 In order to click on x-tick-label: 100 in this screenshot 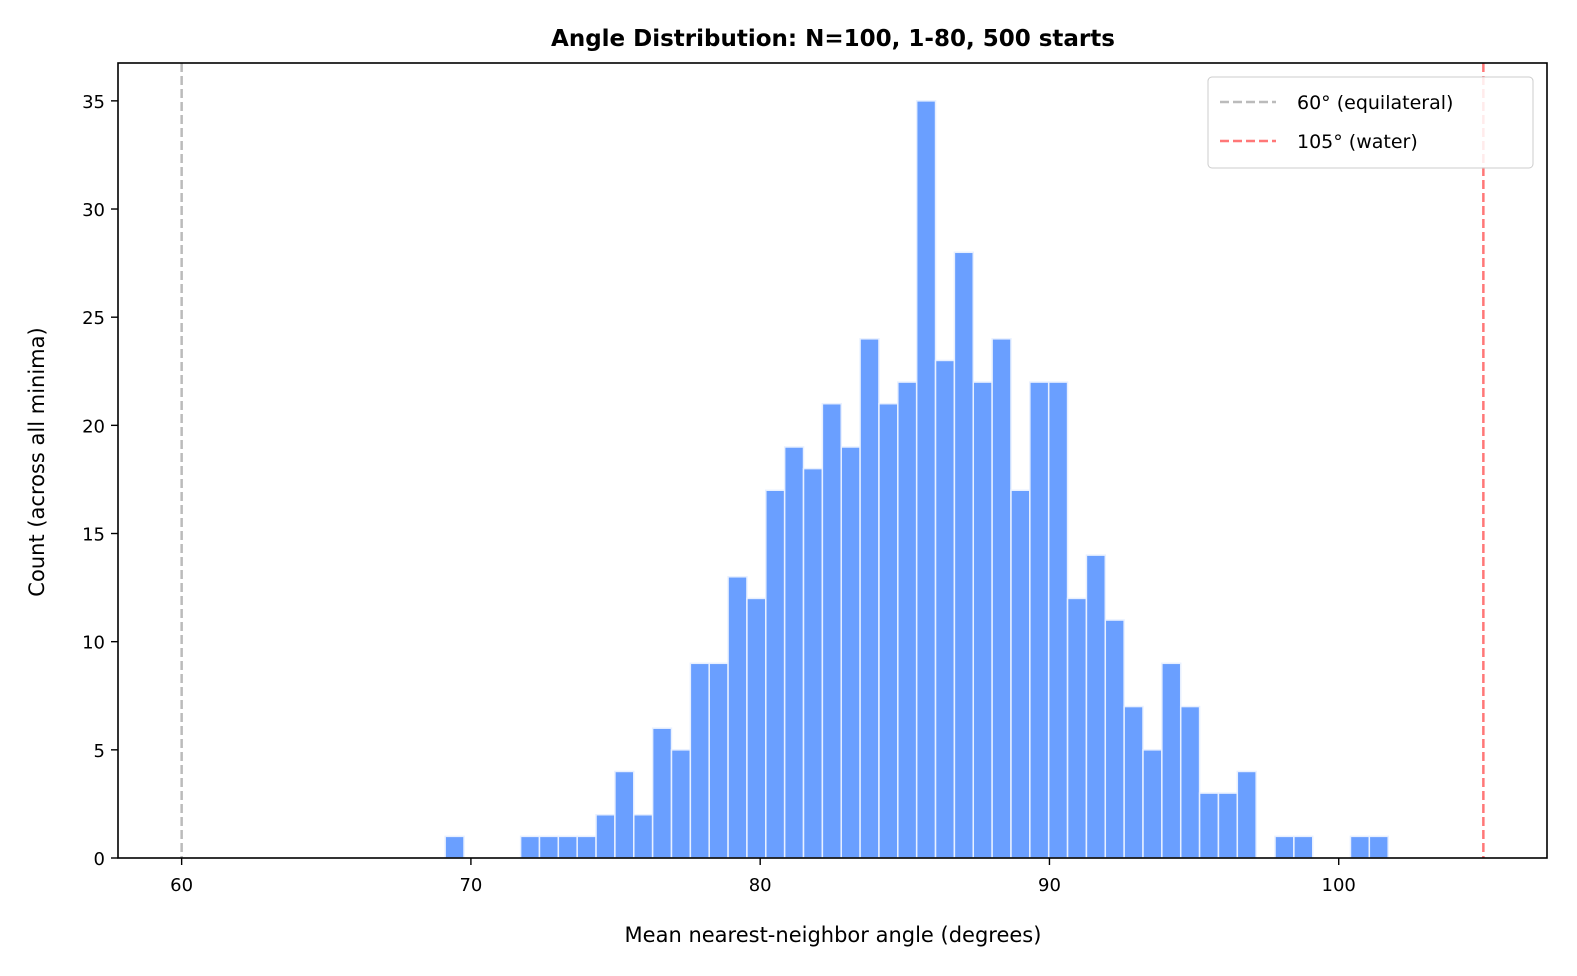, I will do `click(1339, 885)`.